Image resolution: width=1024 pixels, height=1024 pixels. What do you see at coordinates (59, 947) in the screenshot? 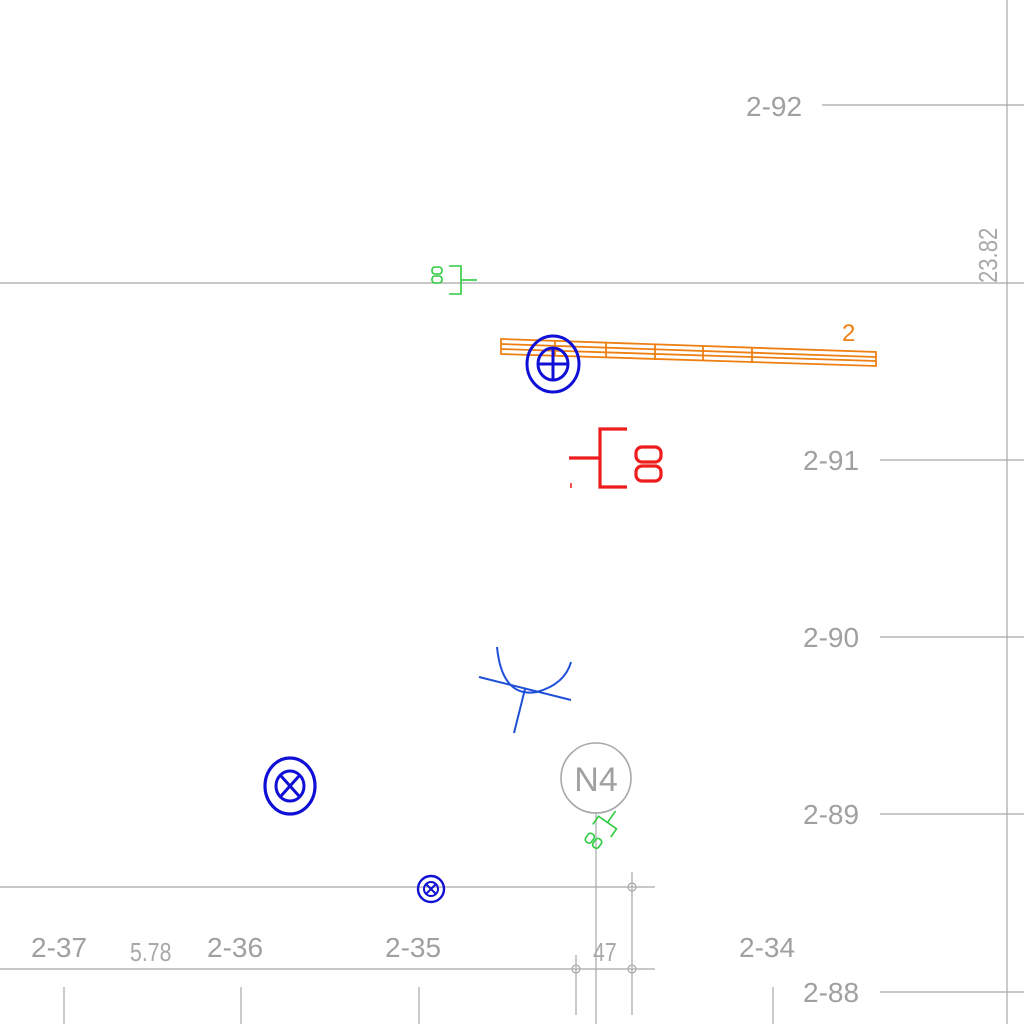
I see `column-label: 2-37` at bounding box center [59, 947].